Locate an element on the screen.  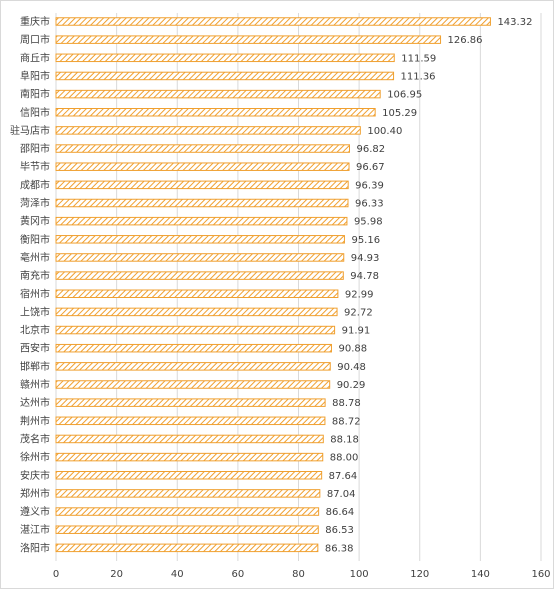
category-label: 洛阳市 is located at coordinates (35, 547).